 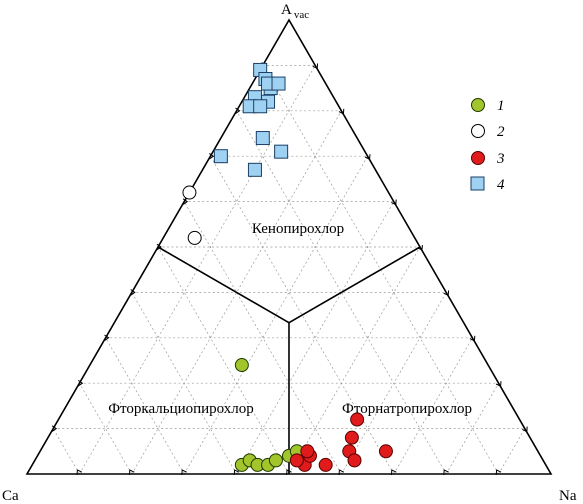 What do you see at coordinates (298, 229) in the screenshot?
I see `region-label-kenopyrochlore: Кенопирохлор` at bounding box center [298, 229].